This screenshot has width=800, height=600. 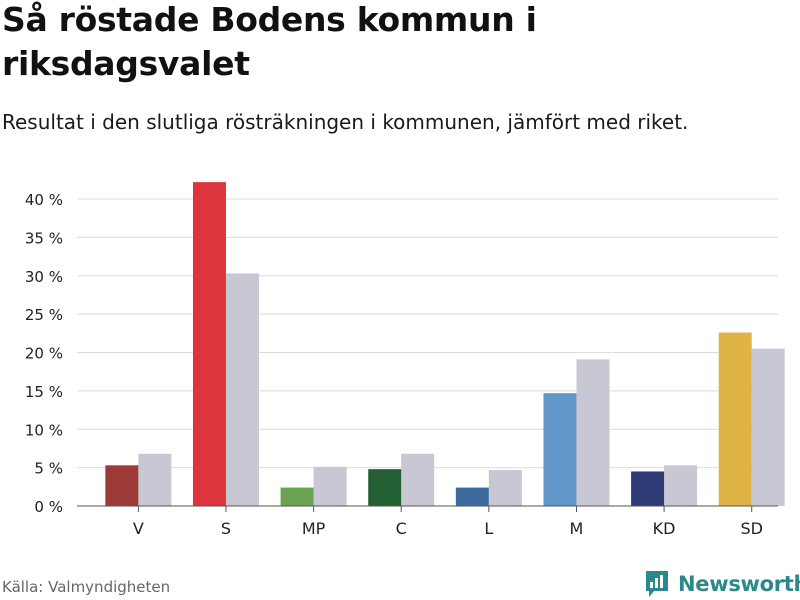 I want to click on y-tick-label: 40 %, so click(x=44, y=200).